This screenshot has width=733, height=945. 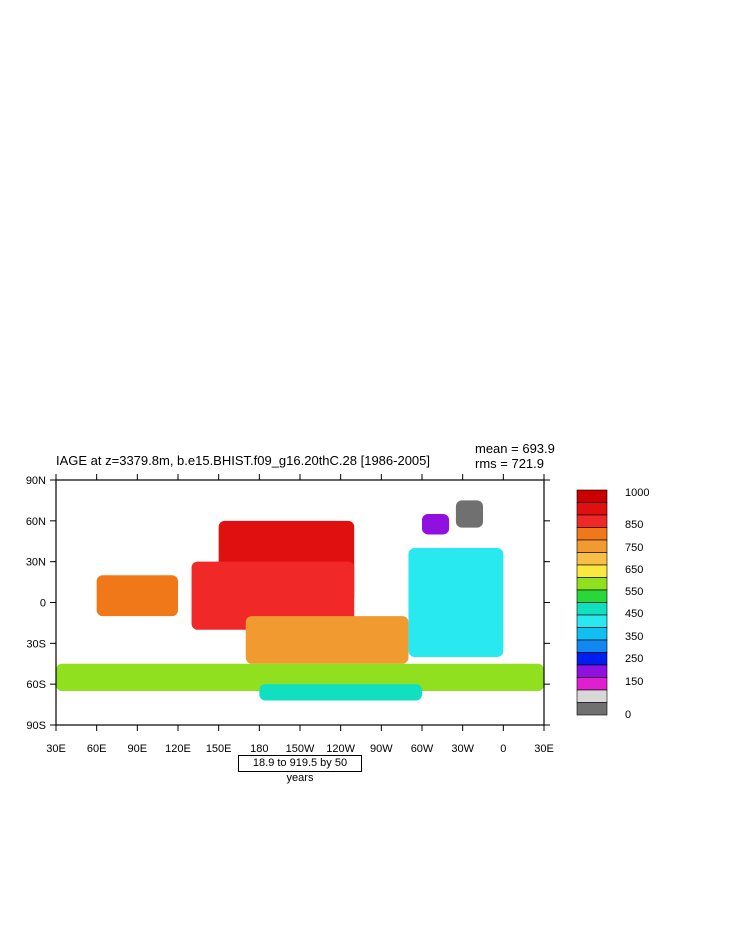 What do you see at coordinates (515, 448) in the screenshot?
I see `mean-value: mean = 693.9` at bounding box center [515, 448].